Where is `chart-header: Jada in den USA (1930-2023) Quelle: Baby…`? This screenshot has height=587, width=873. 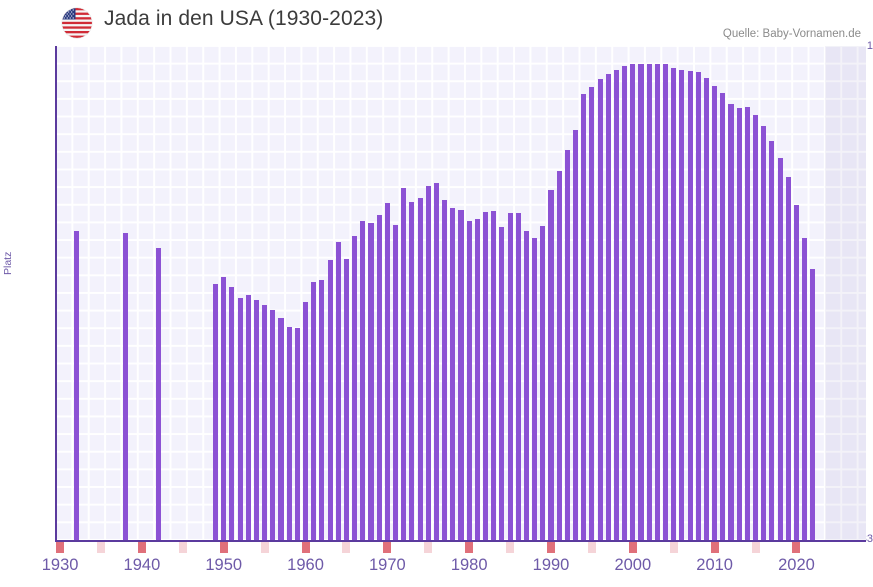
chart-header: Jada in den USA (1930-2023) Quelle: Baby… is located at coordinates (436, 22).